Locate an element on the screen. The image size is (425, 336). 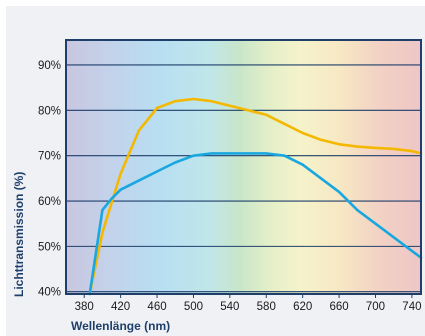
y-tick-label: 80% is located at coordinates (49, 111).